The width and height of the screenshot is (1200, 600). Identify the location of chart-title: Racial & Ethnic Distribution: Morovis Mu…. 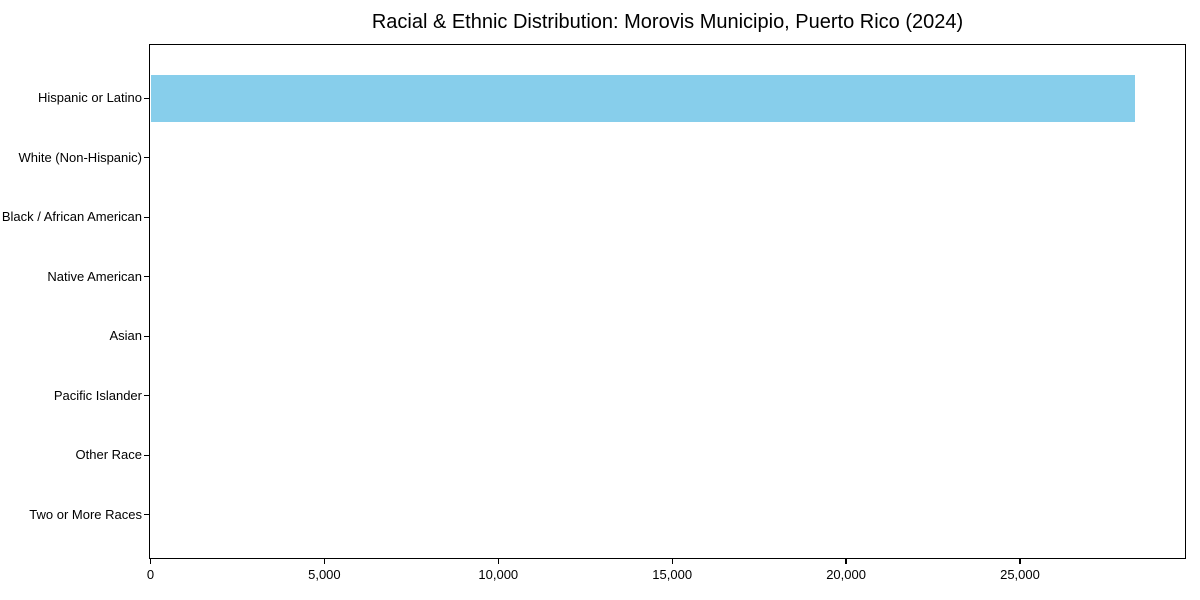
(667, 22).